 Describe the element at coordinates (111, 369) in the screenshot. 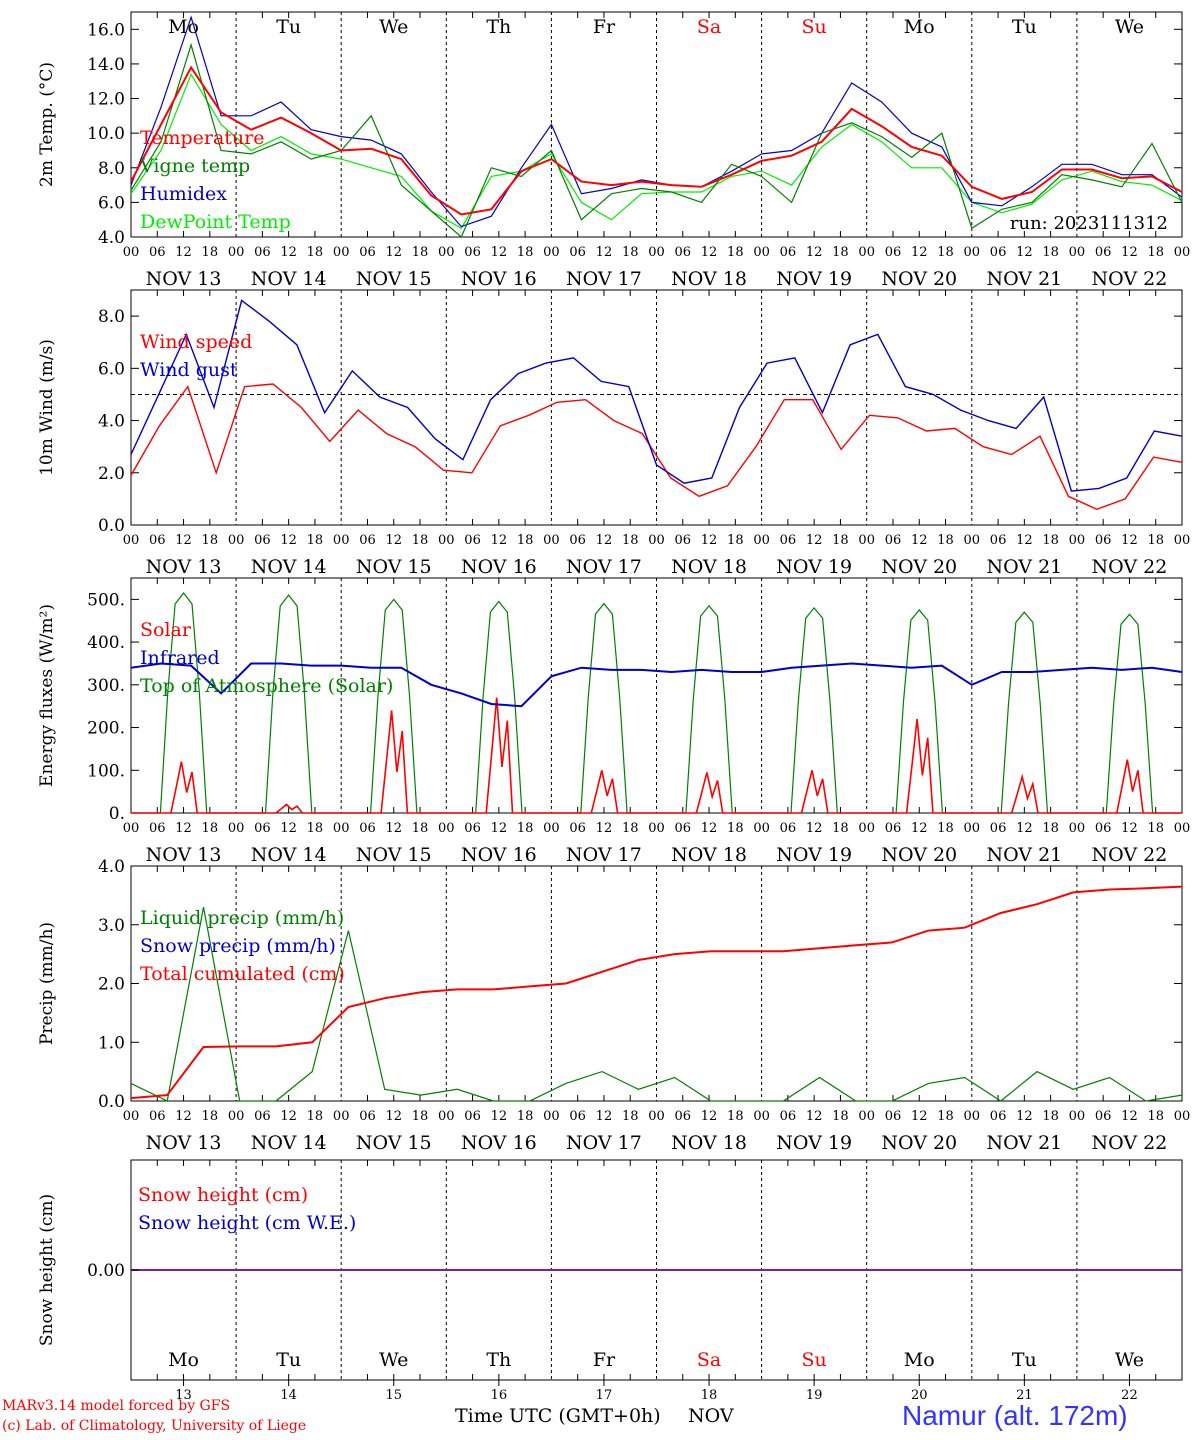

I see `y-tick-label: 6.0` at that location.